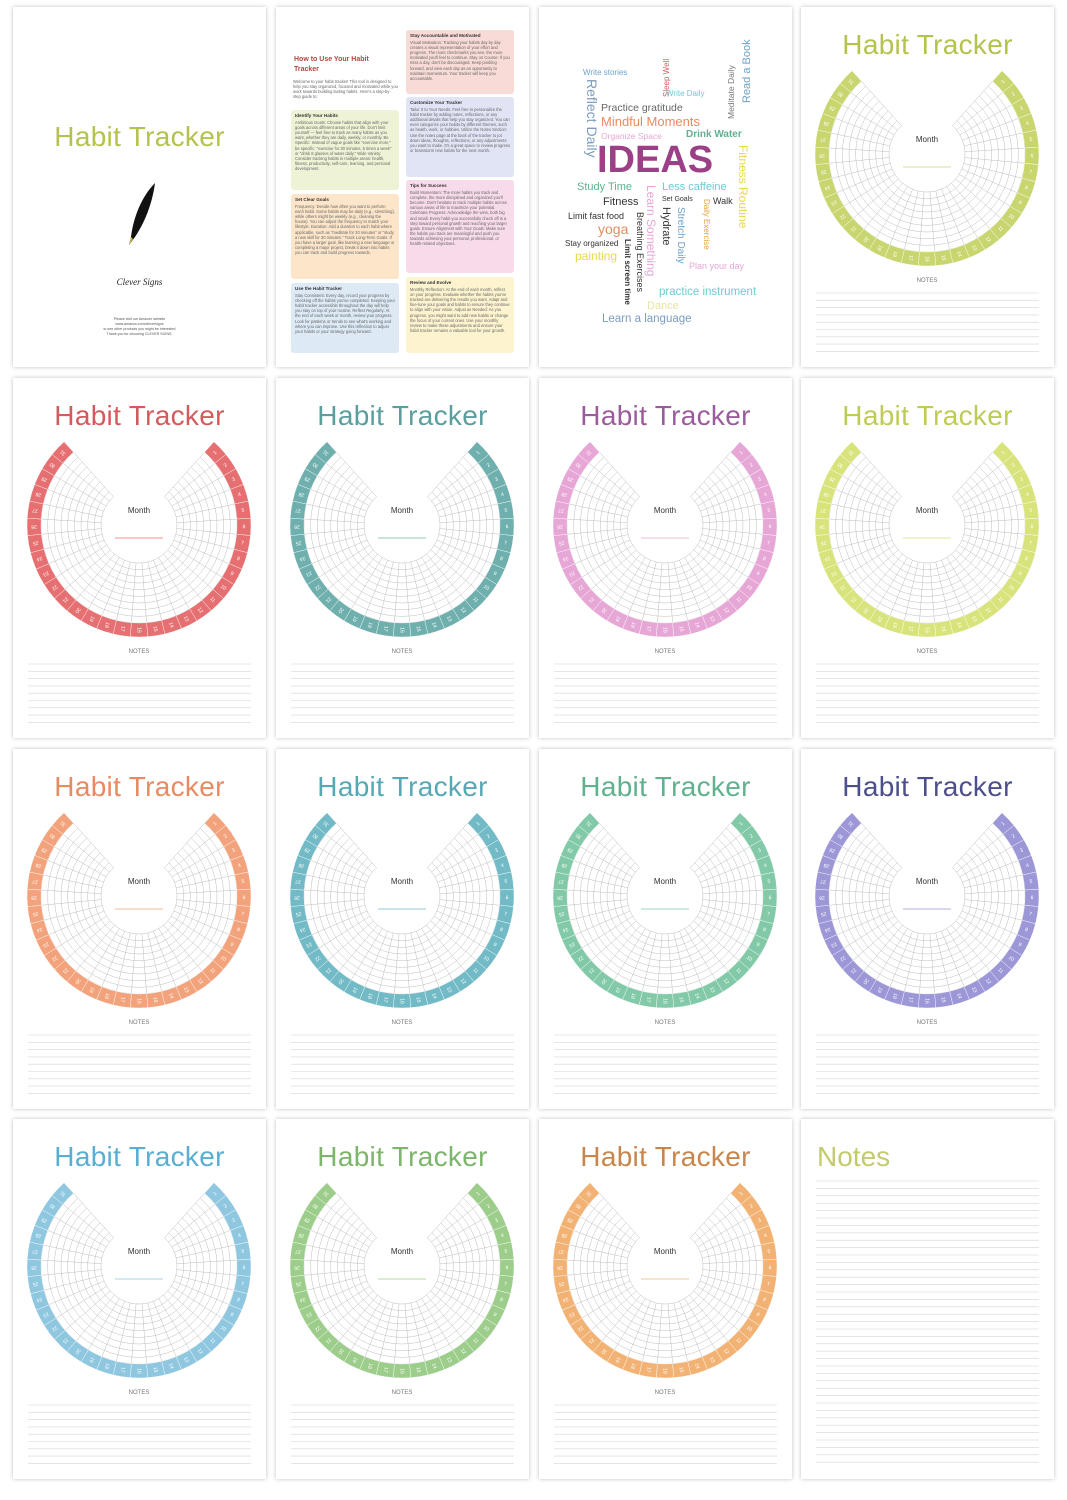  What do you see at coordinates (106, 1365) in the screenshot?
I see `day-number: 18` at bounding box center [106, 1365].